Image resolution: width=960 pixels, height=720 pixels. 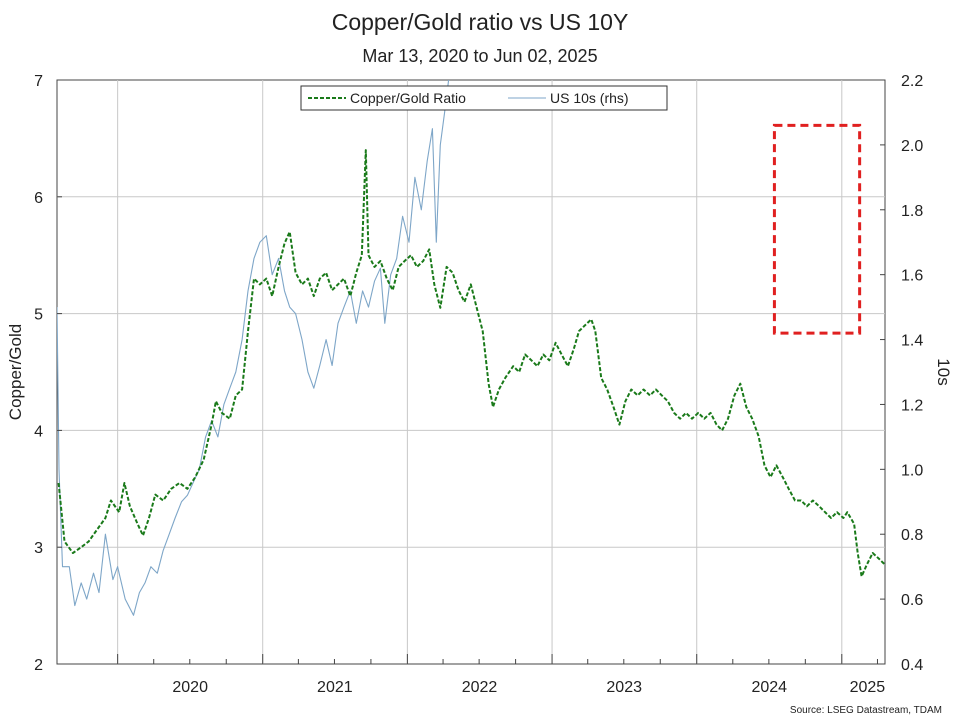 What do you see at coordinates (480, 22) in the screenshot?
I see `chart-title: Copper/Gold ratio vs US 10Y` at bounding box center [480, 22].